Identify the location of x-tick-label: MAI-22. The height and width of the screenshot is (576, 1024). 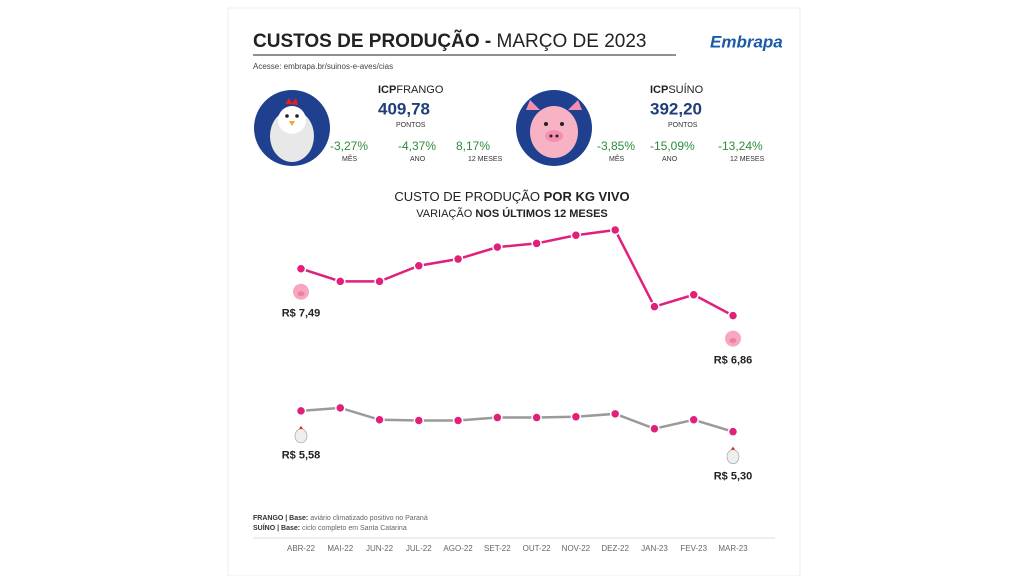
(340, 548).